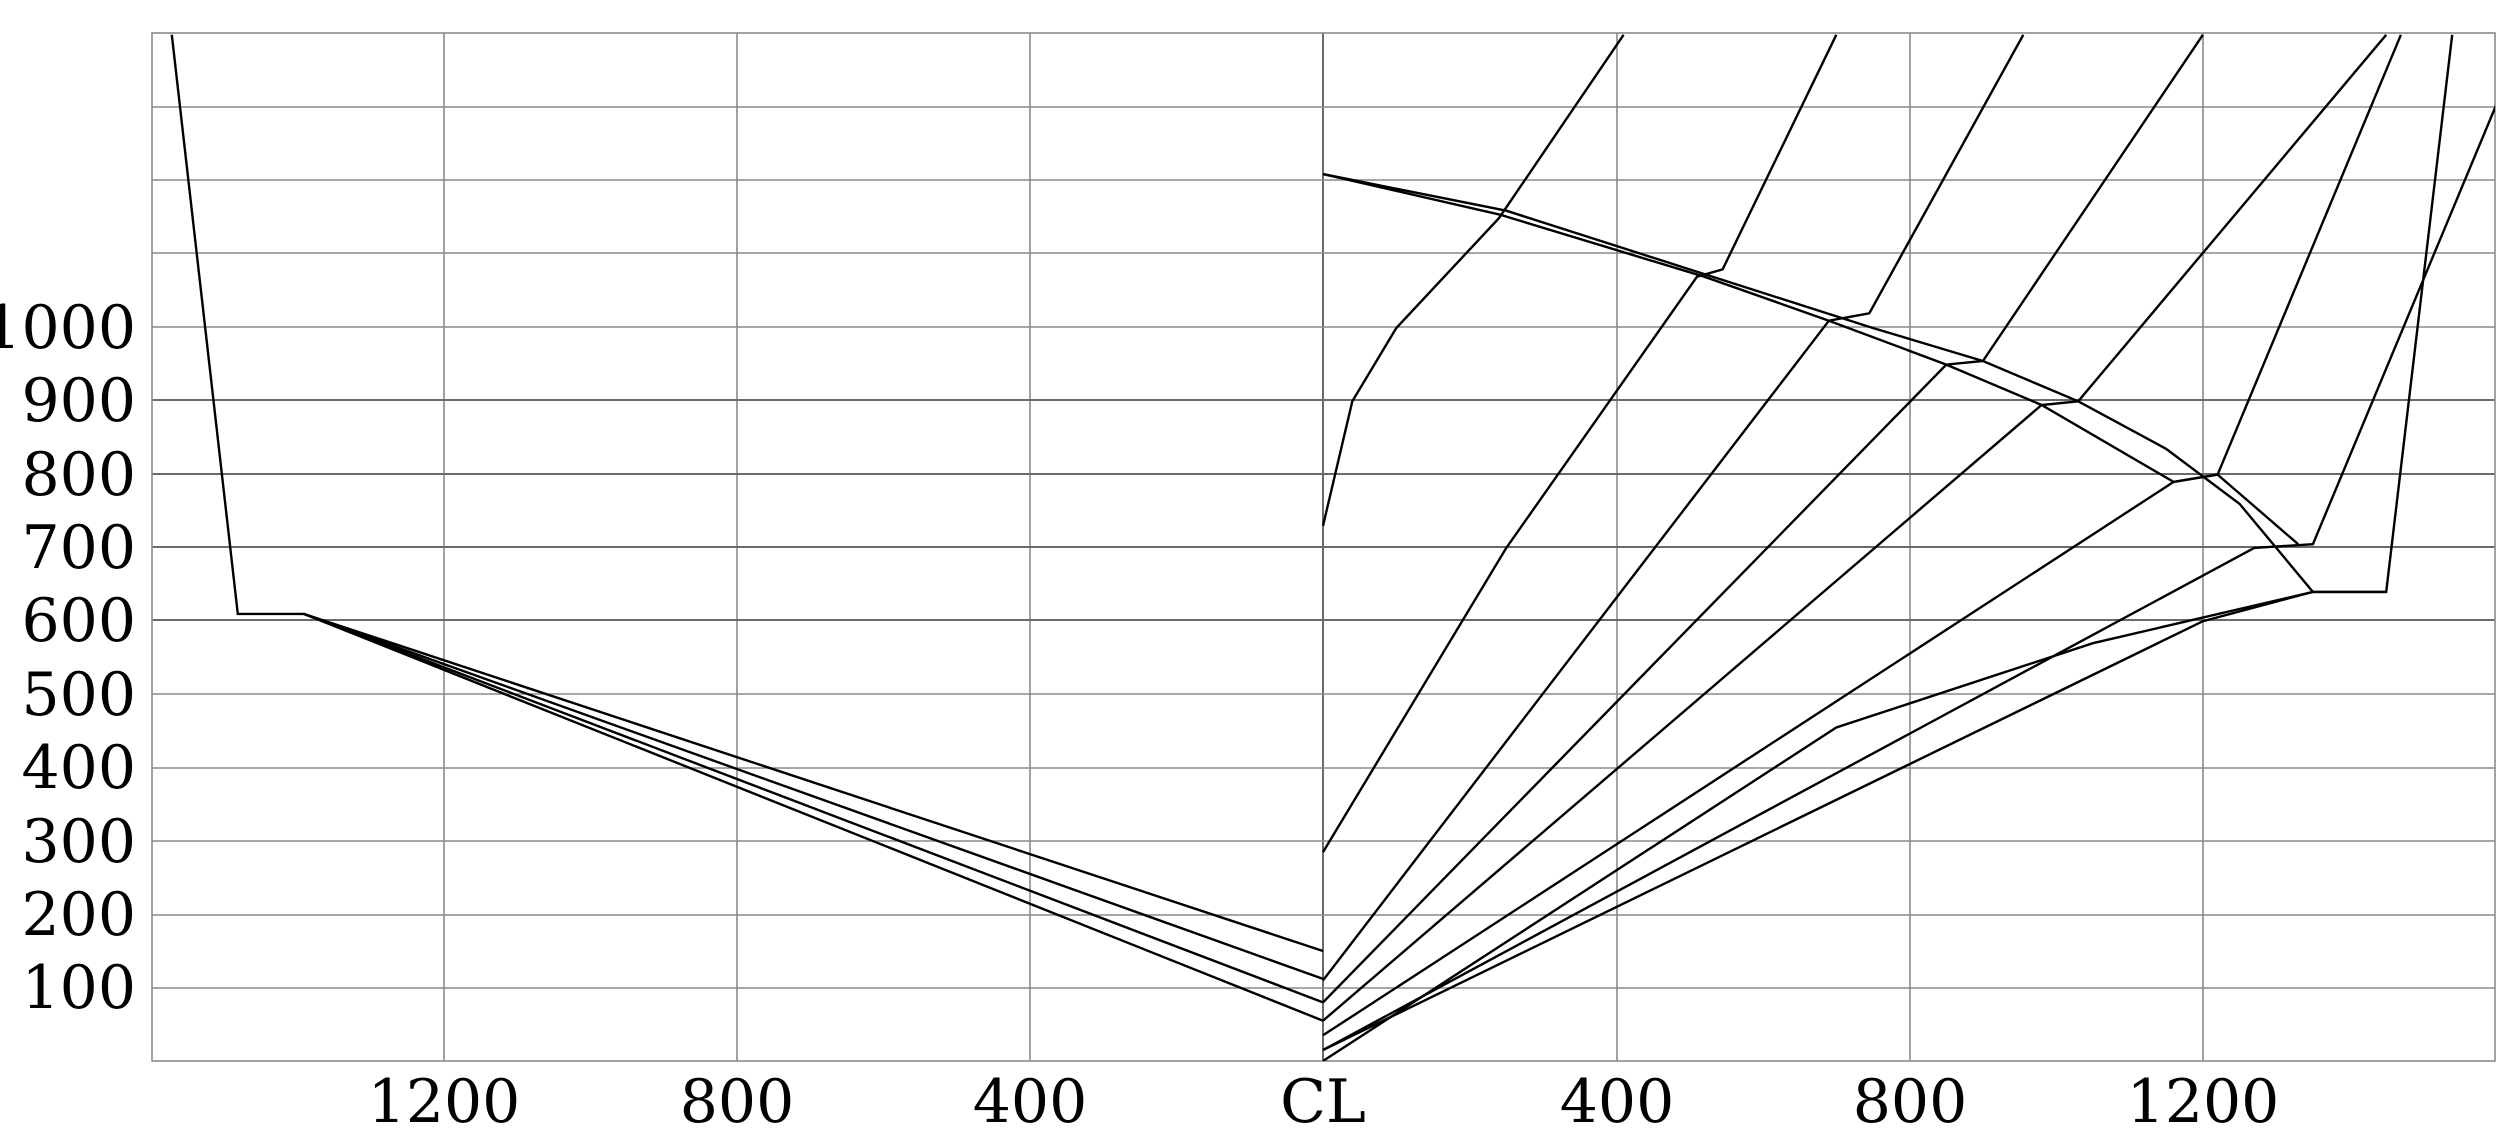  I want to click on y-tick-label: 100, so click(78, 988).